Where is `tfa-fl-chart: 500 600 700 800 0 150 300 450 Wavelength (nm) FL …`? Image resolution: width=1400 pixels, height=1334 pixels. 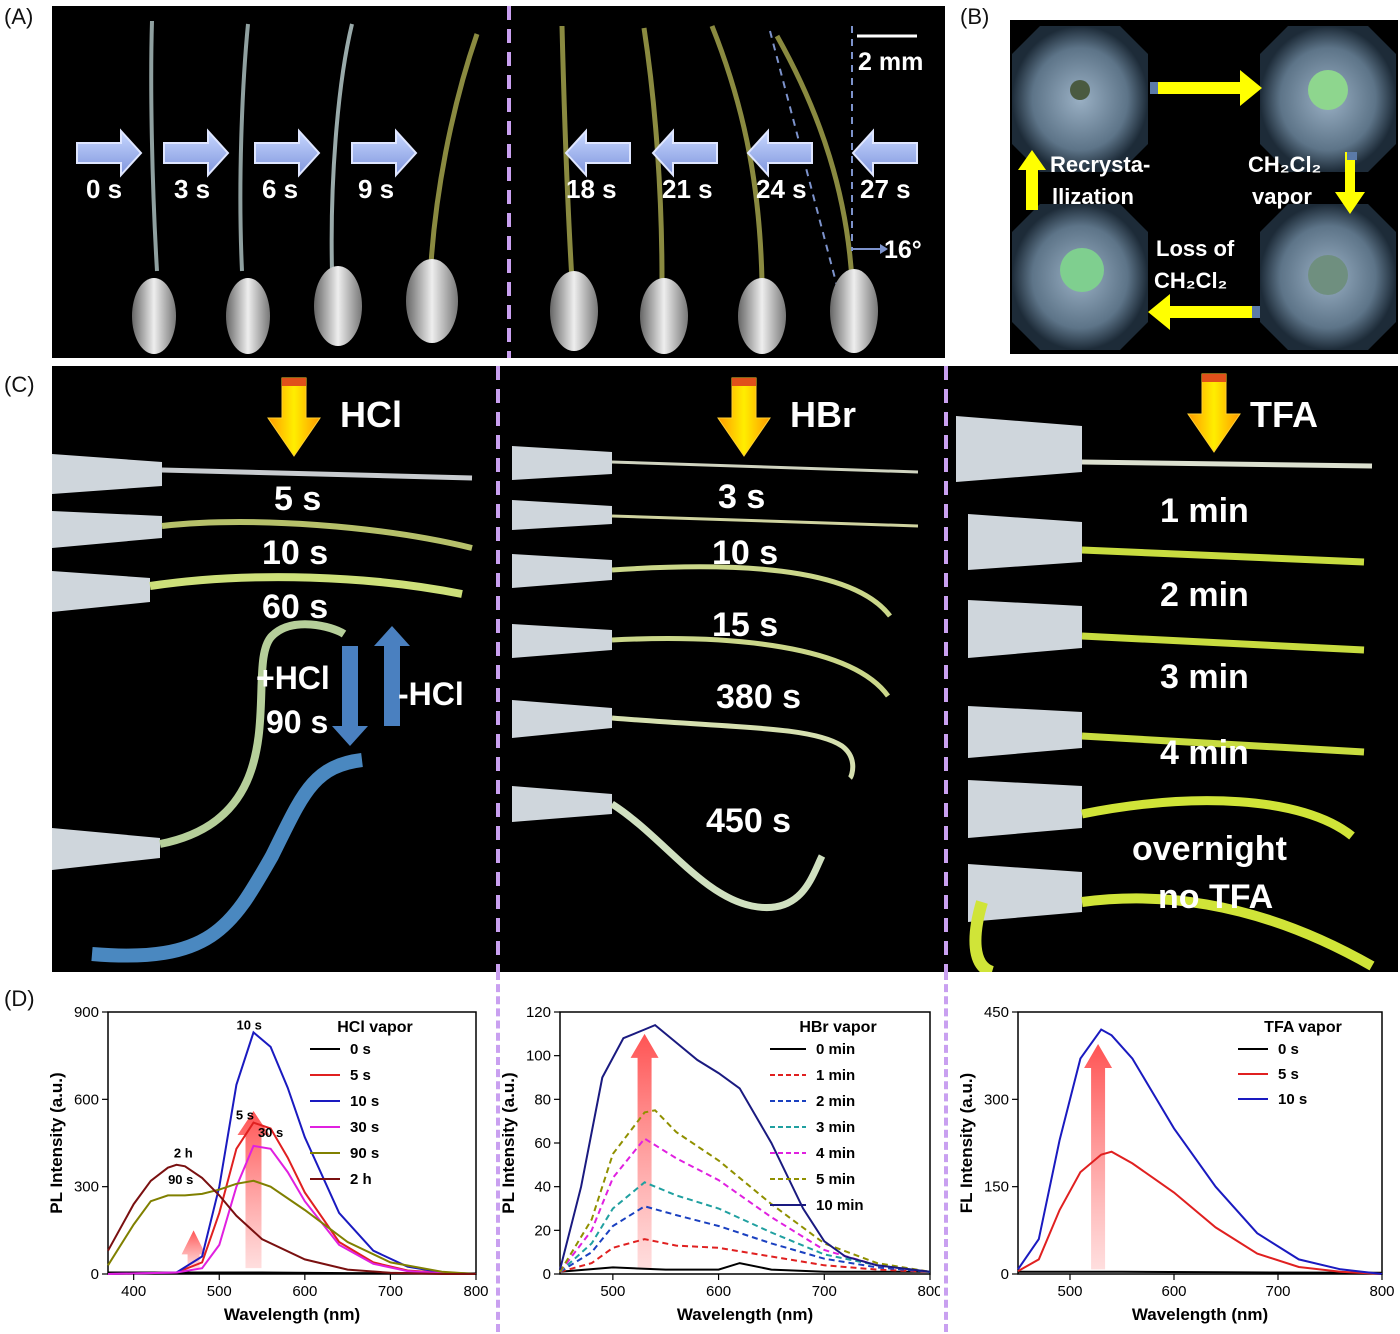 tfa-fl-chart: 500 600 700 800 0 150 300 450 Wavelength (nm) FL … is located at coordinates (1177, 1164).